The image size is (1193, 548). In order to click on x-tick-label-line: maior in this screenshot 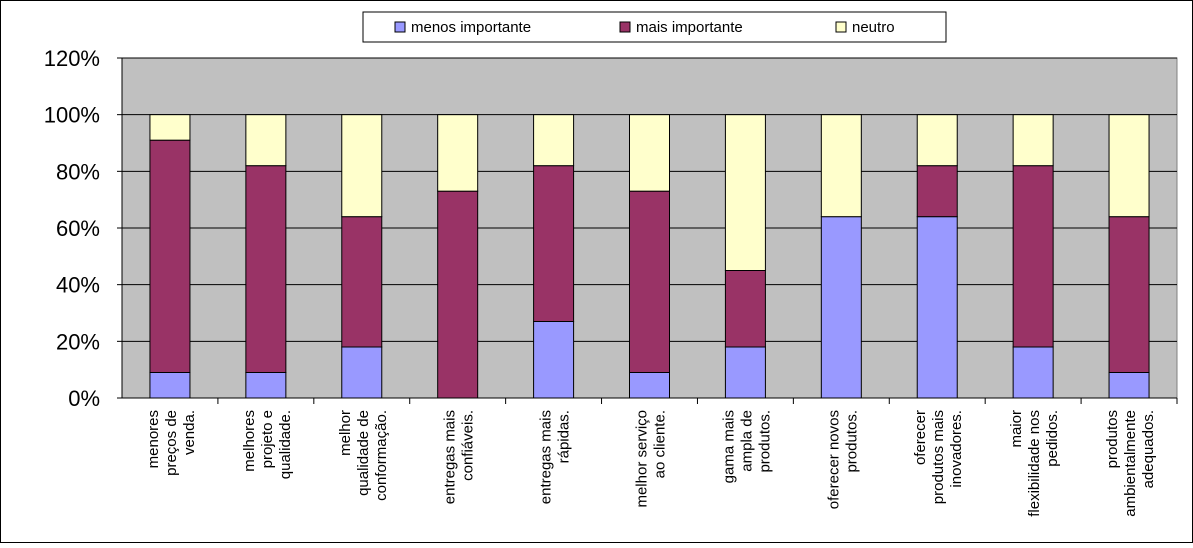, I will do `click(1016, 429)`.